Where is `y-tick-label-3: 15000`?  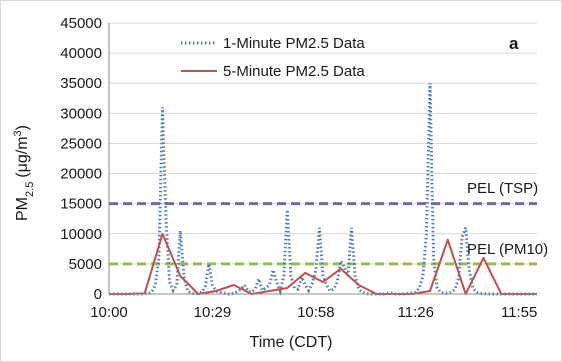 y-tick-label-3: 15000 is located at coordinates (81, 204).